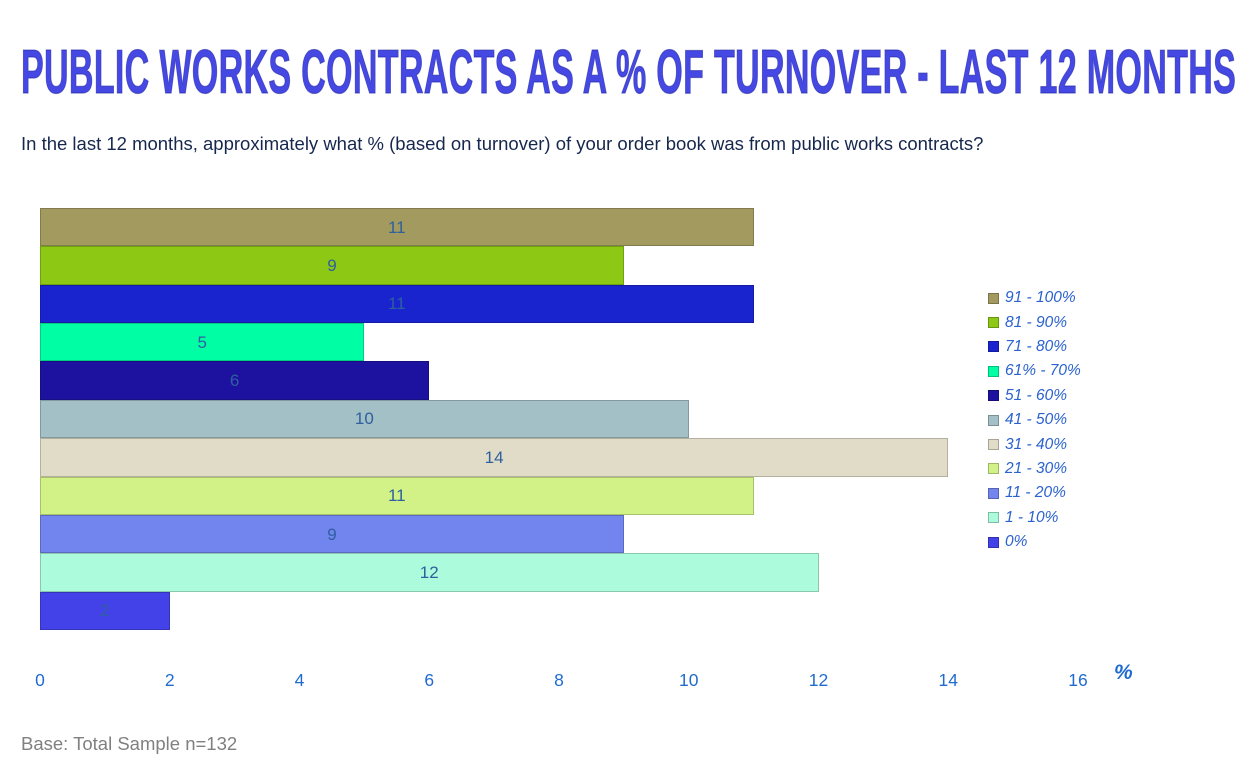 The width and height of the screenshot is (1253, 783). I want to click on bar-segment: 2, so click(105, 610).